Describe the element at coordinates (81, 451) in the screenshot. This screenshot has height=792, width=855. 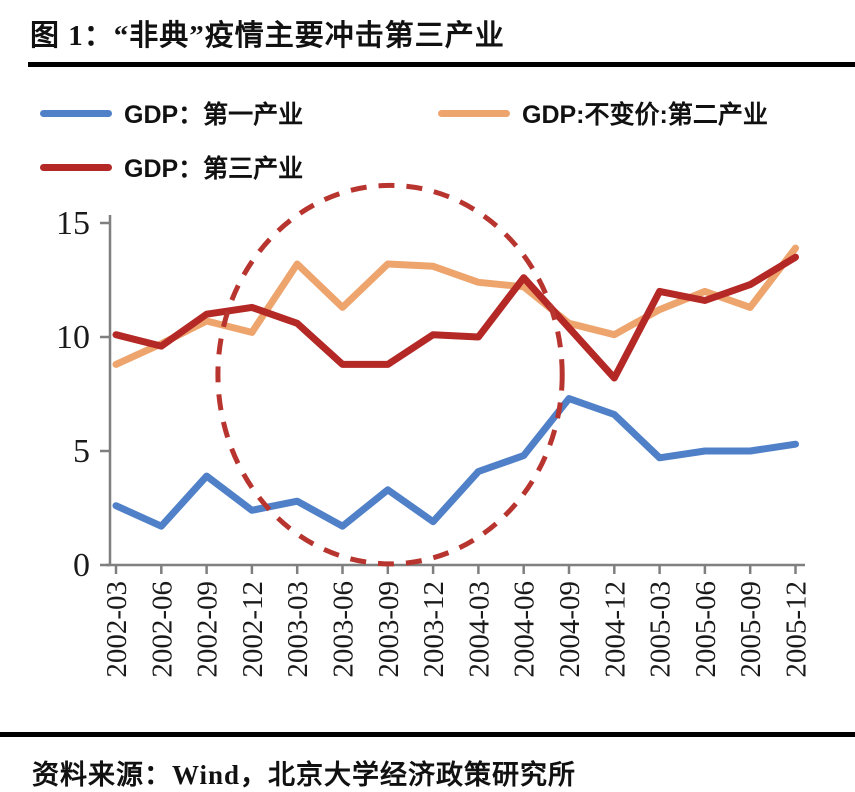
I see `y-tick-label: 5` at that location.